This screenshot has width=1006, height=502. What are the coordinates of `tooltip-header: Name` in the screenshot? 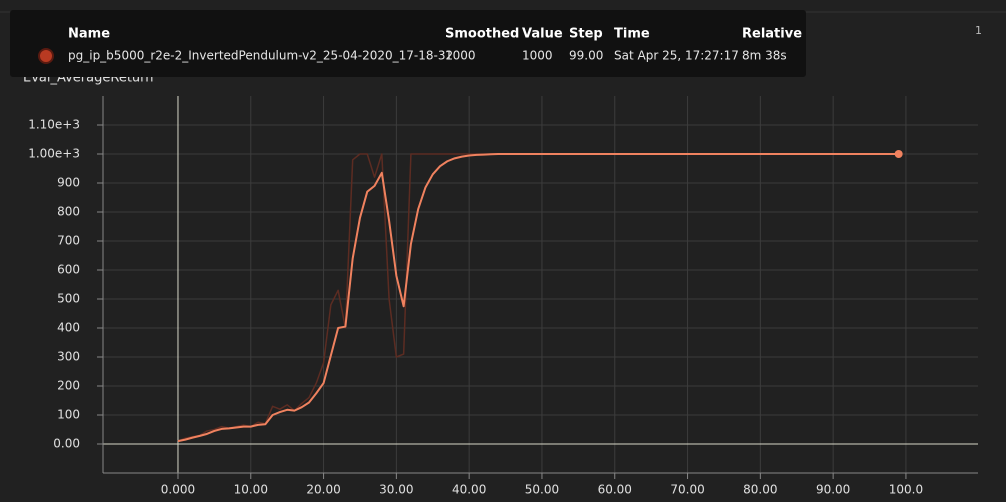 It's located at (89, 34).